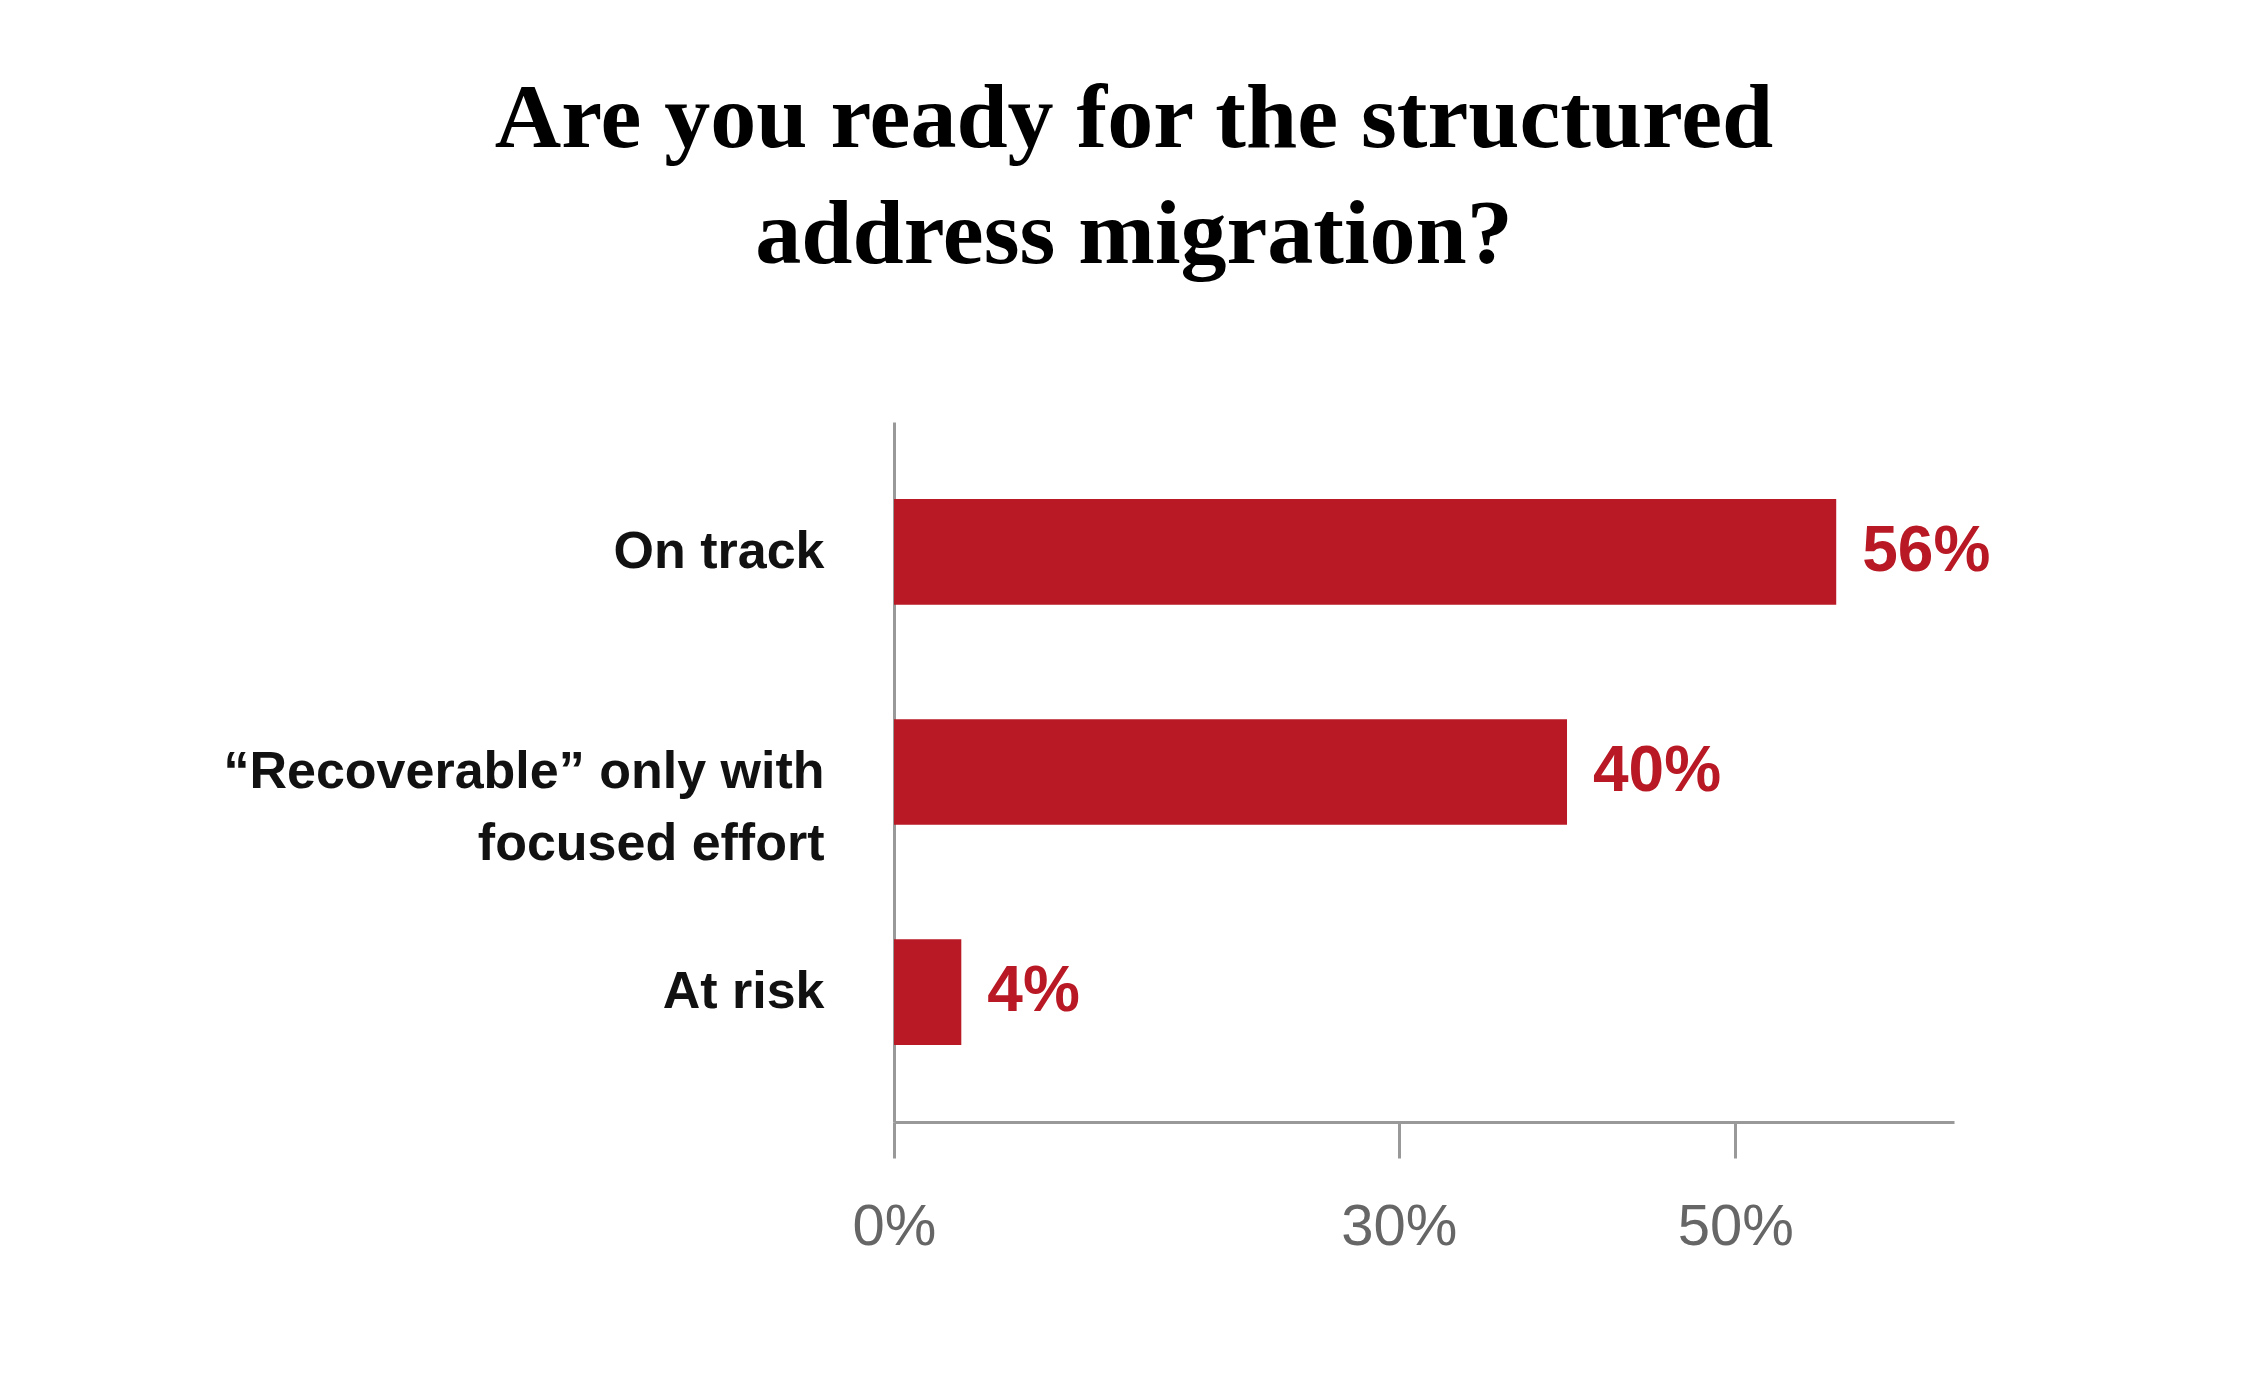 The image size is (2264, 1375). Describe the element at coordinates (1399, 1224) in the screenshot. I see `x-tick-label: 30%` at that location.